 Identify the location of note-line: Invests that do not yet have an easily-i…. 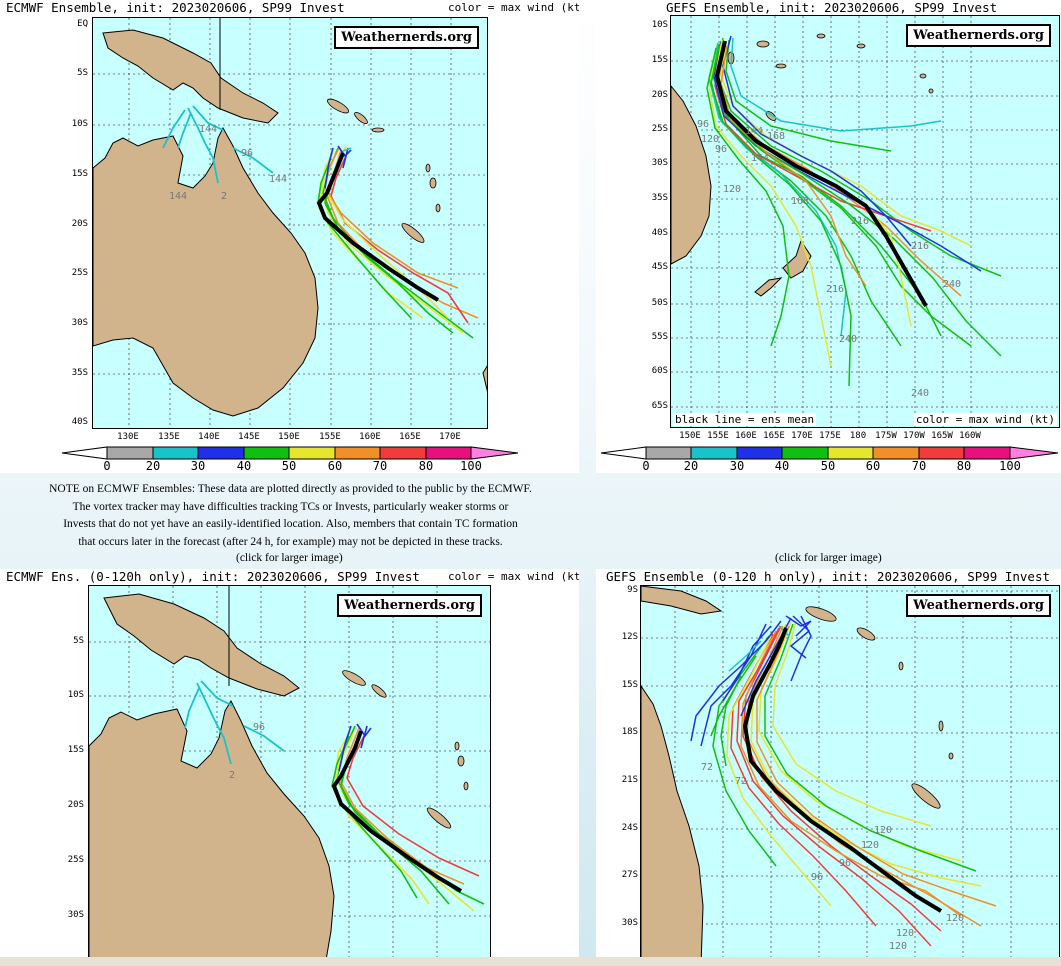
(290, 524).